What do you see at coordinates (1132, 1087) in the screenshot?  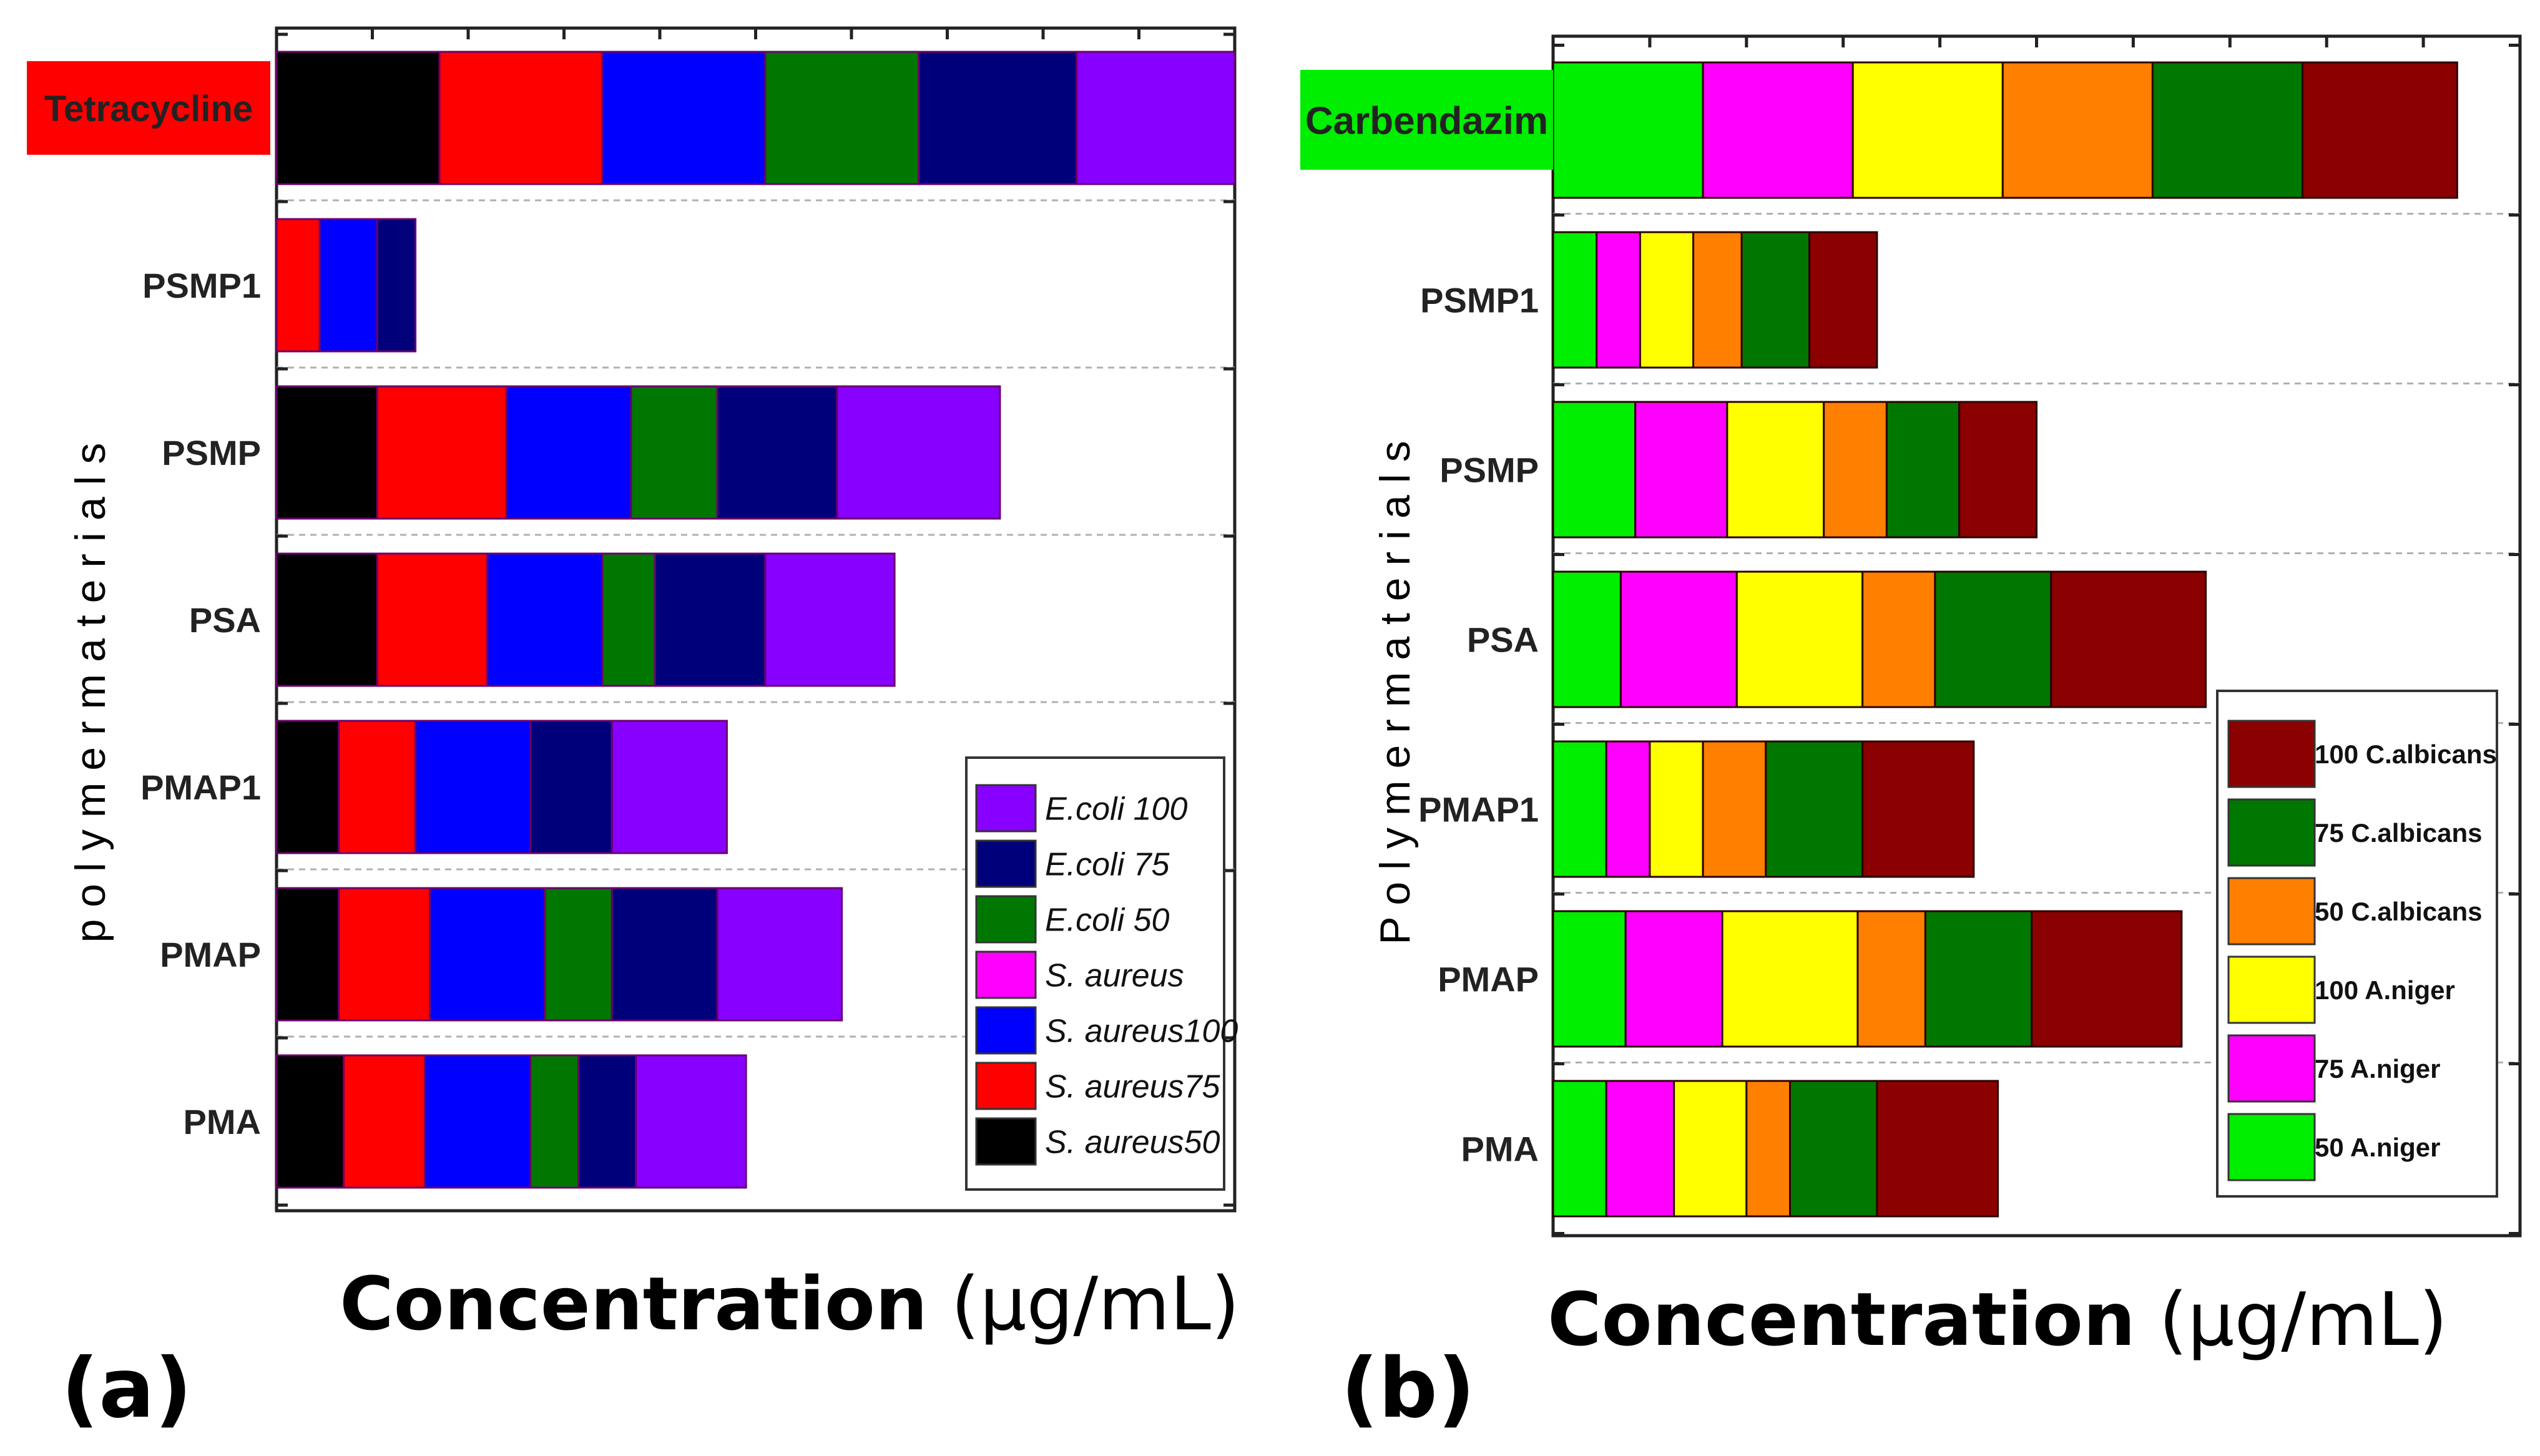 I see `panel-a-legend-label: S. aureus75` at bounding box center [1132, 1087].